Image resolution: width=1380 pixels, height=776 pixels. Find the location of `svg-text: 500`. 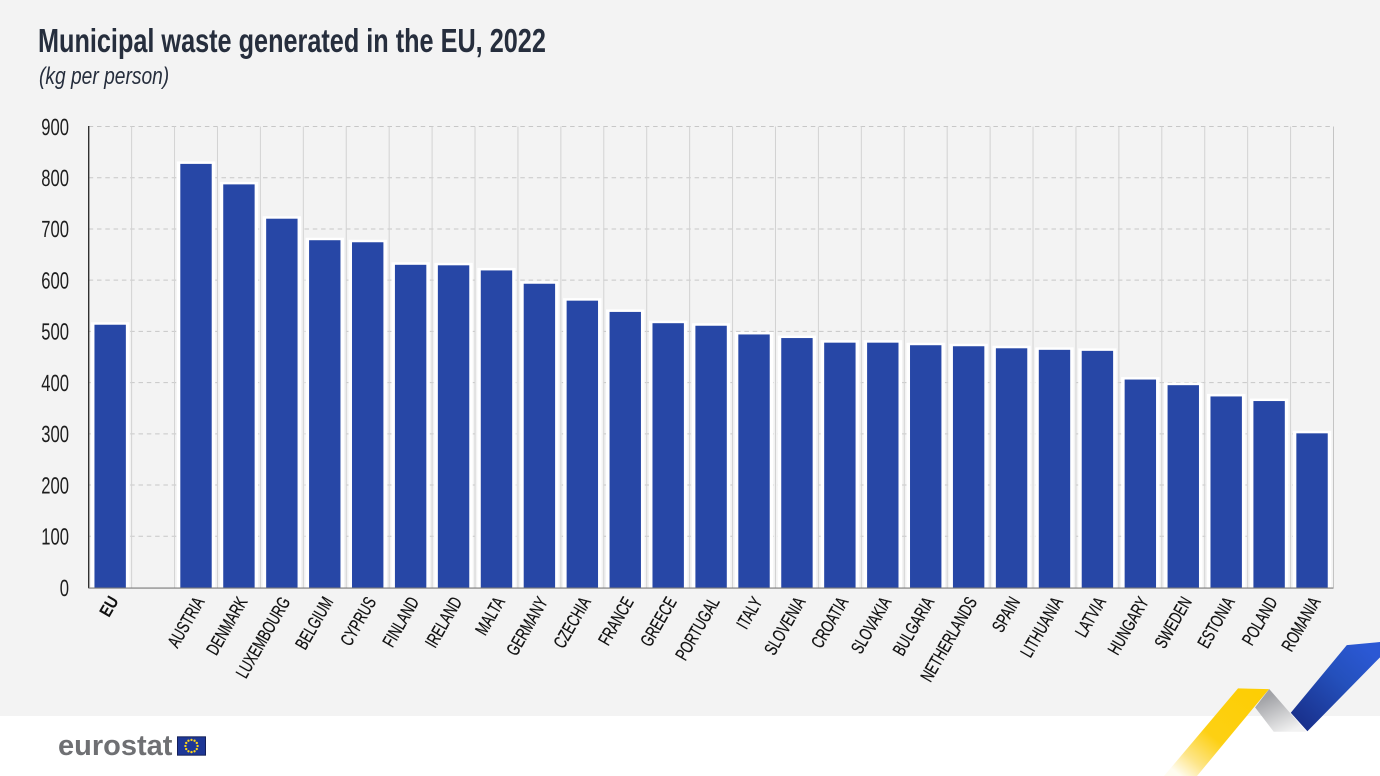

svg-text: 500 is located at coordinates (55, 332).